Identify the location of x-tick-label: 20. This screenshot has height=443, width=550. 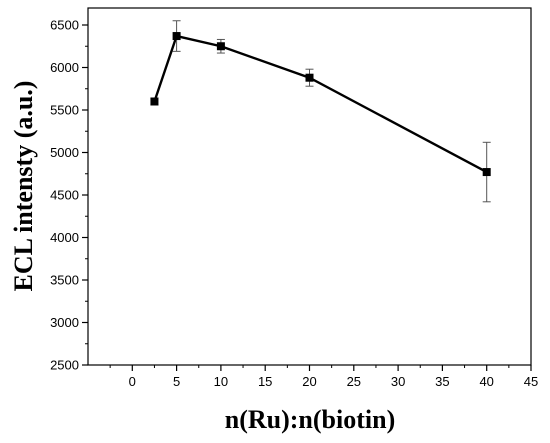
(309, 381).